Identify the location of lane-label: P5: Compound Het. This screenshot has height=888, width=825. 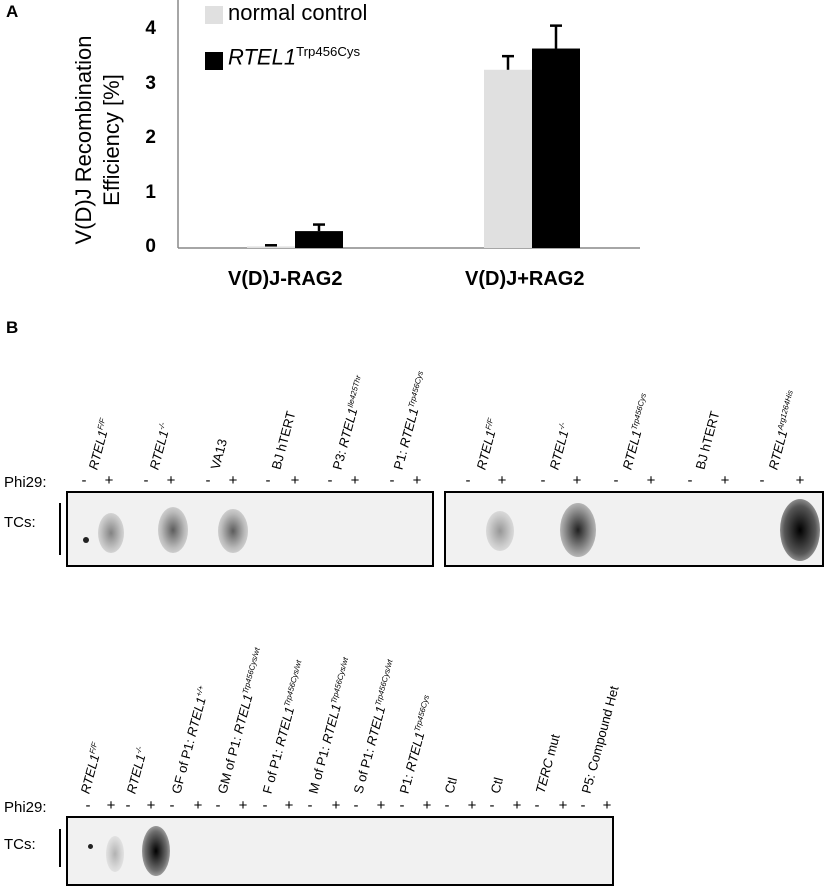
(599, 739).